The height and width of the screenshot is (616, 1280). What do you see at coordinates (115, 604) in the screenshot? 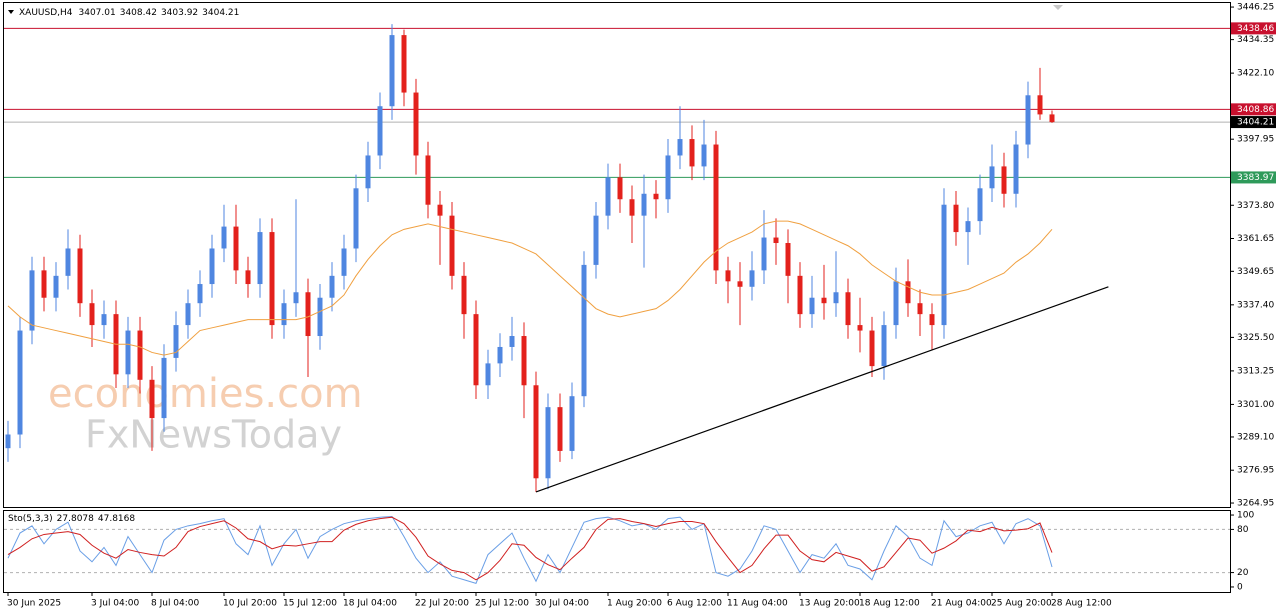
I see `x-tick-label: 3 Jul 04:00` at bounding box center [115, 604].